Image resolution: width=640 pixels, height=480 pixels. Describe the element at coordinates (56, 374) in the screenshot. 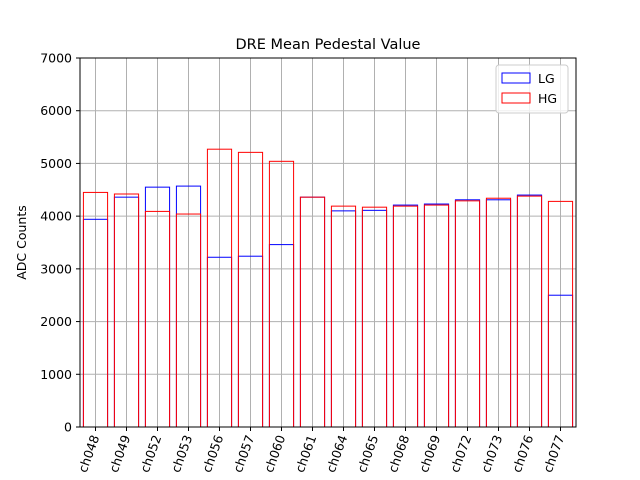

I see `y-tick-label: 1000` at that location.